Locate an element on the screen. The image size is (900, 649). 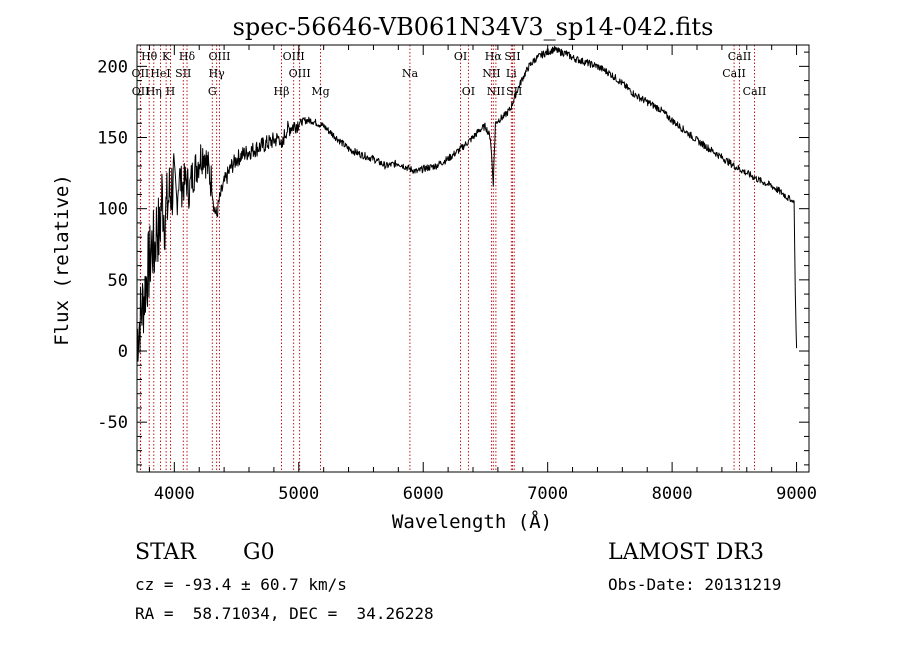
x-tick-label: 5000 is located at coordinates (298, 494).